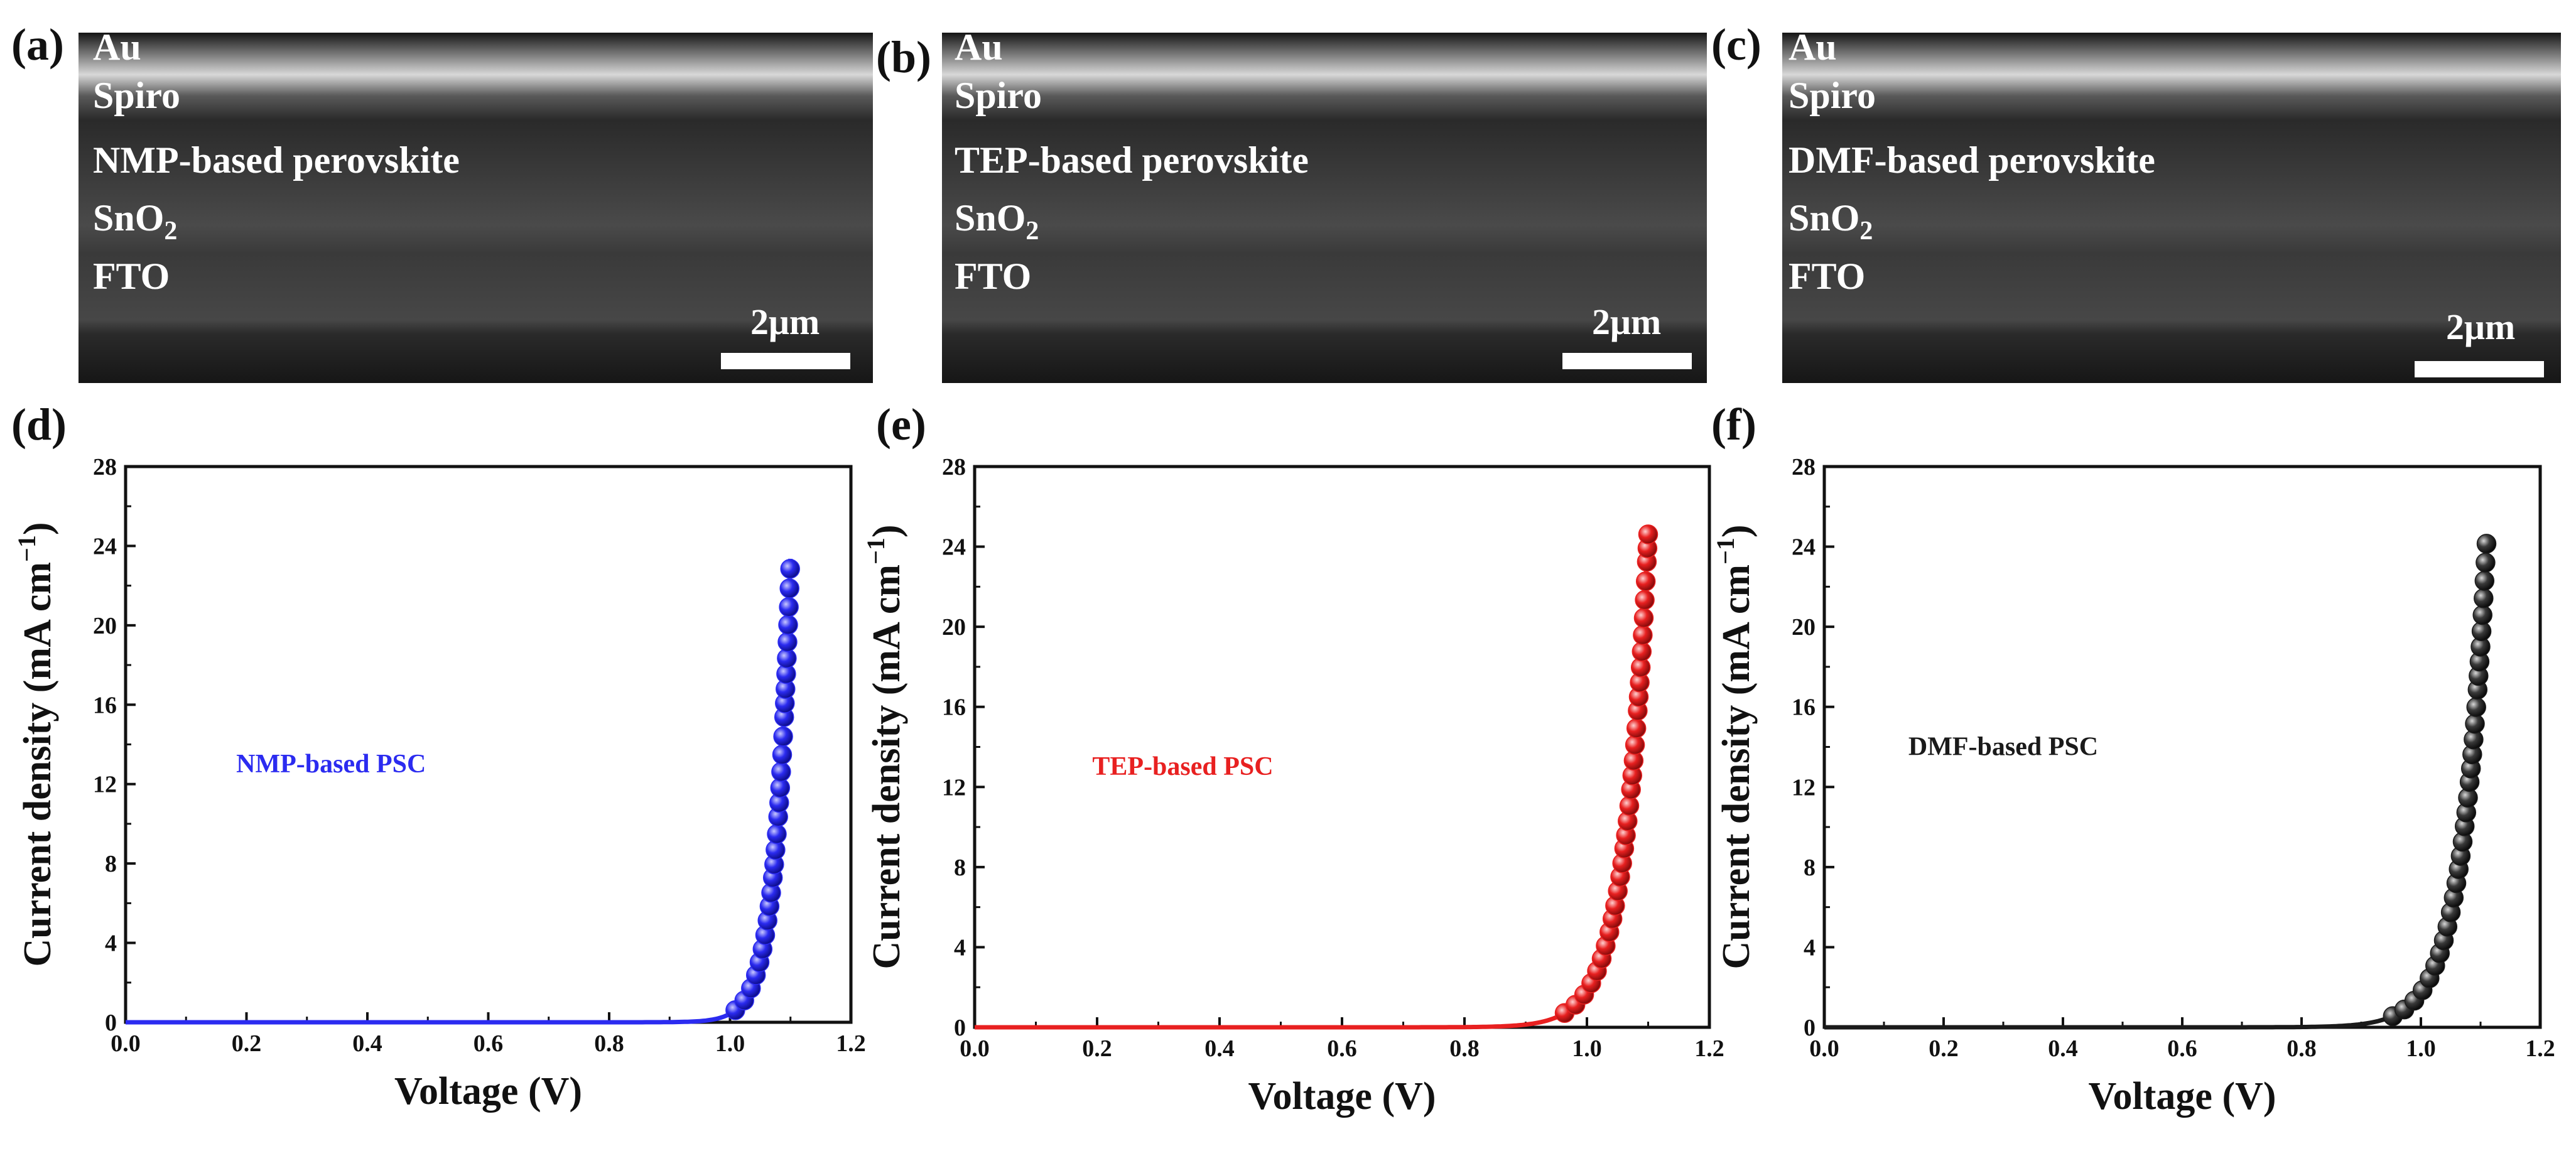 This screenshot has width=2576, height=1151. What do you see at coordinates (331, 764) in the screenshot?
I see `series-annotation: NMP-based PSC` at bounding box center [331, 764].